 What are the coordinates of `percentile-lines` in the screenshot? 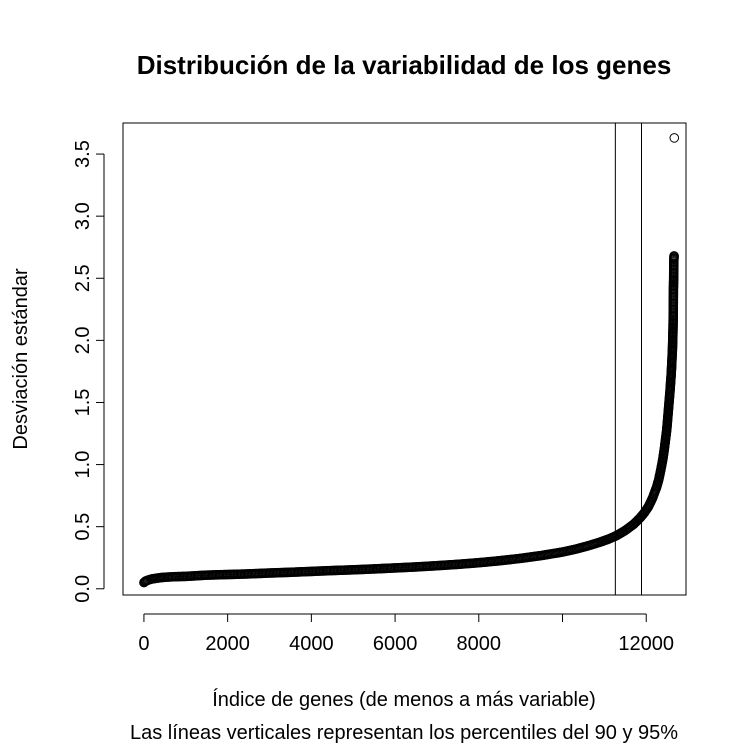 It's located at (628, 359).